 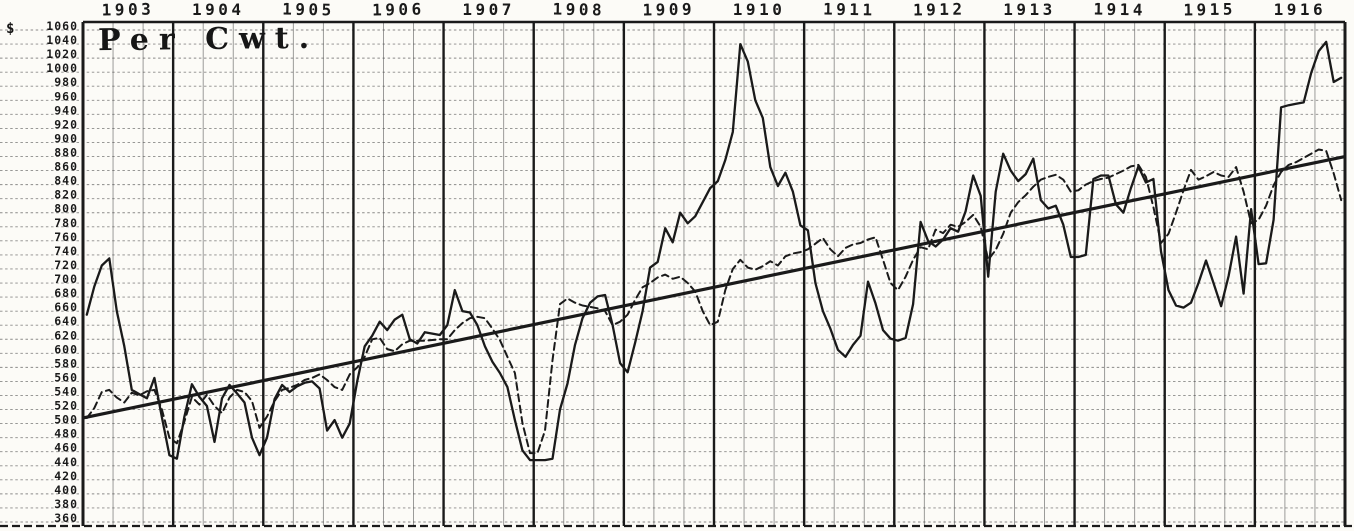 What do you see at coordinates (10, 29) in the screenshot?
I see `currency-symbol-label: $` at bounding box center [10, 29].